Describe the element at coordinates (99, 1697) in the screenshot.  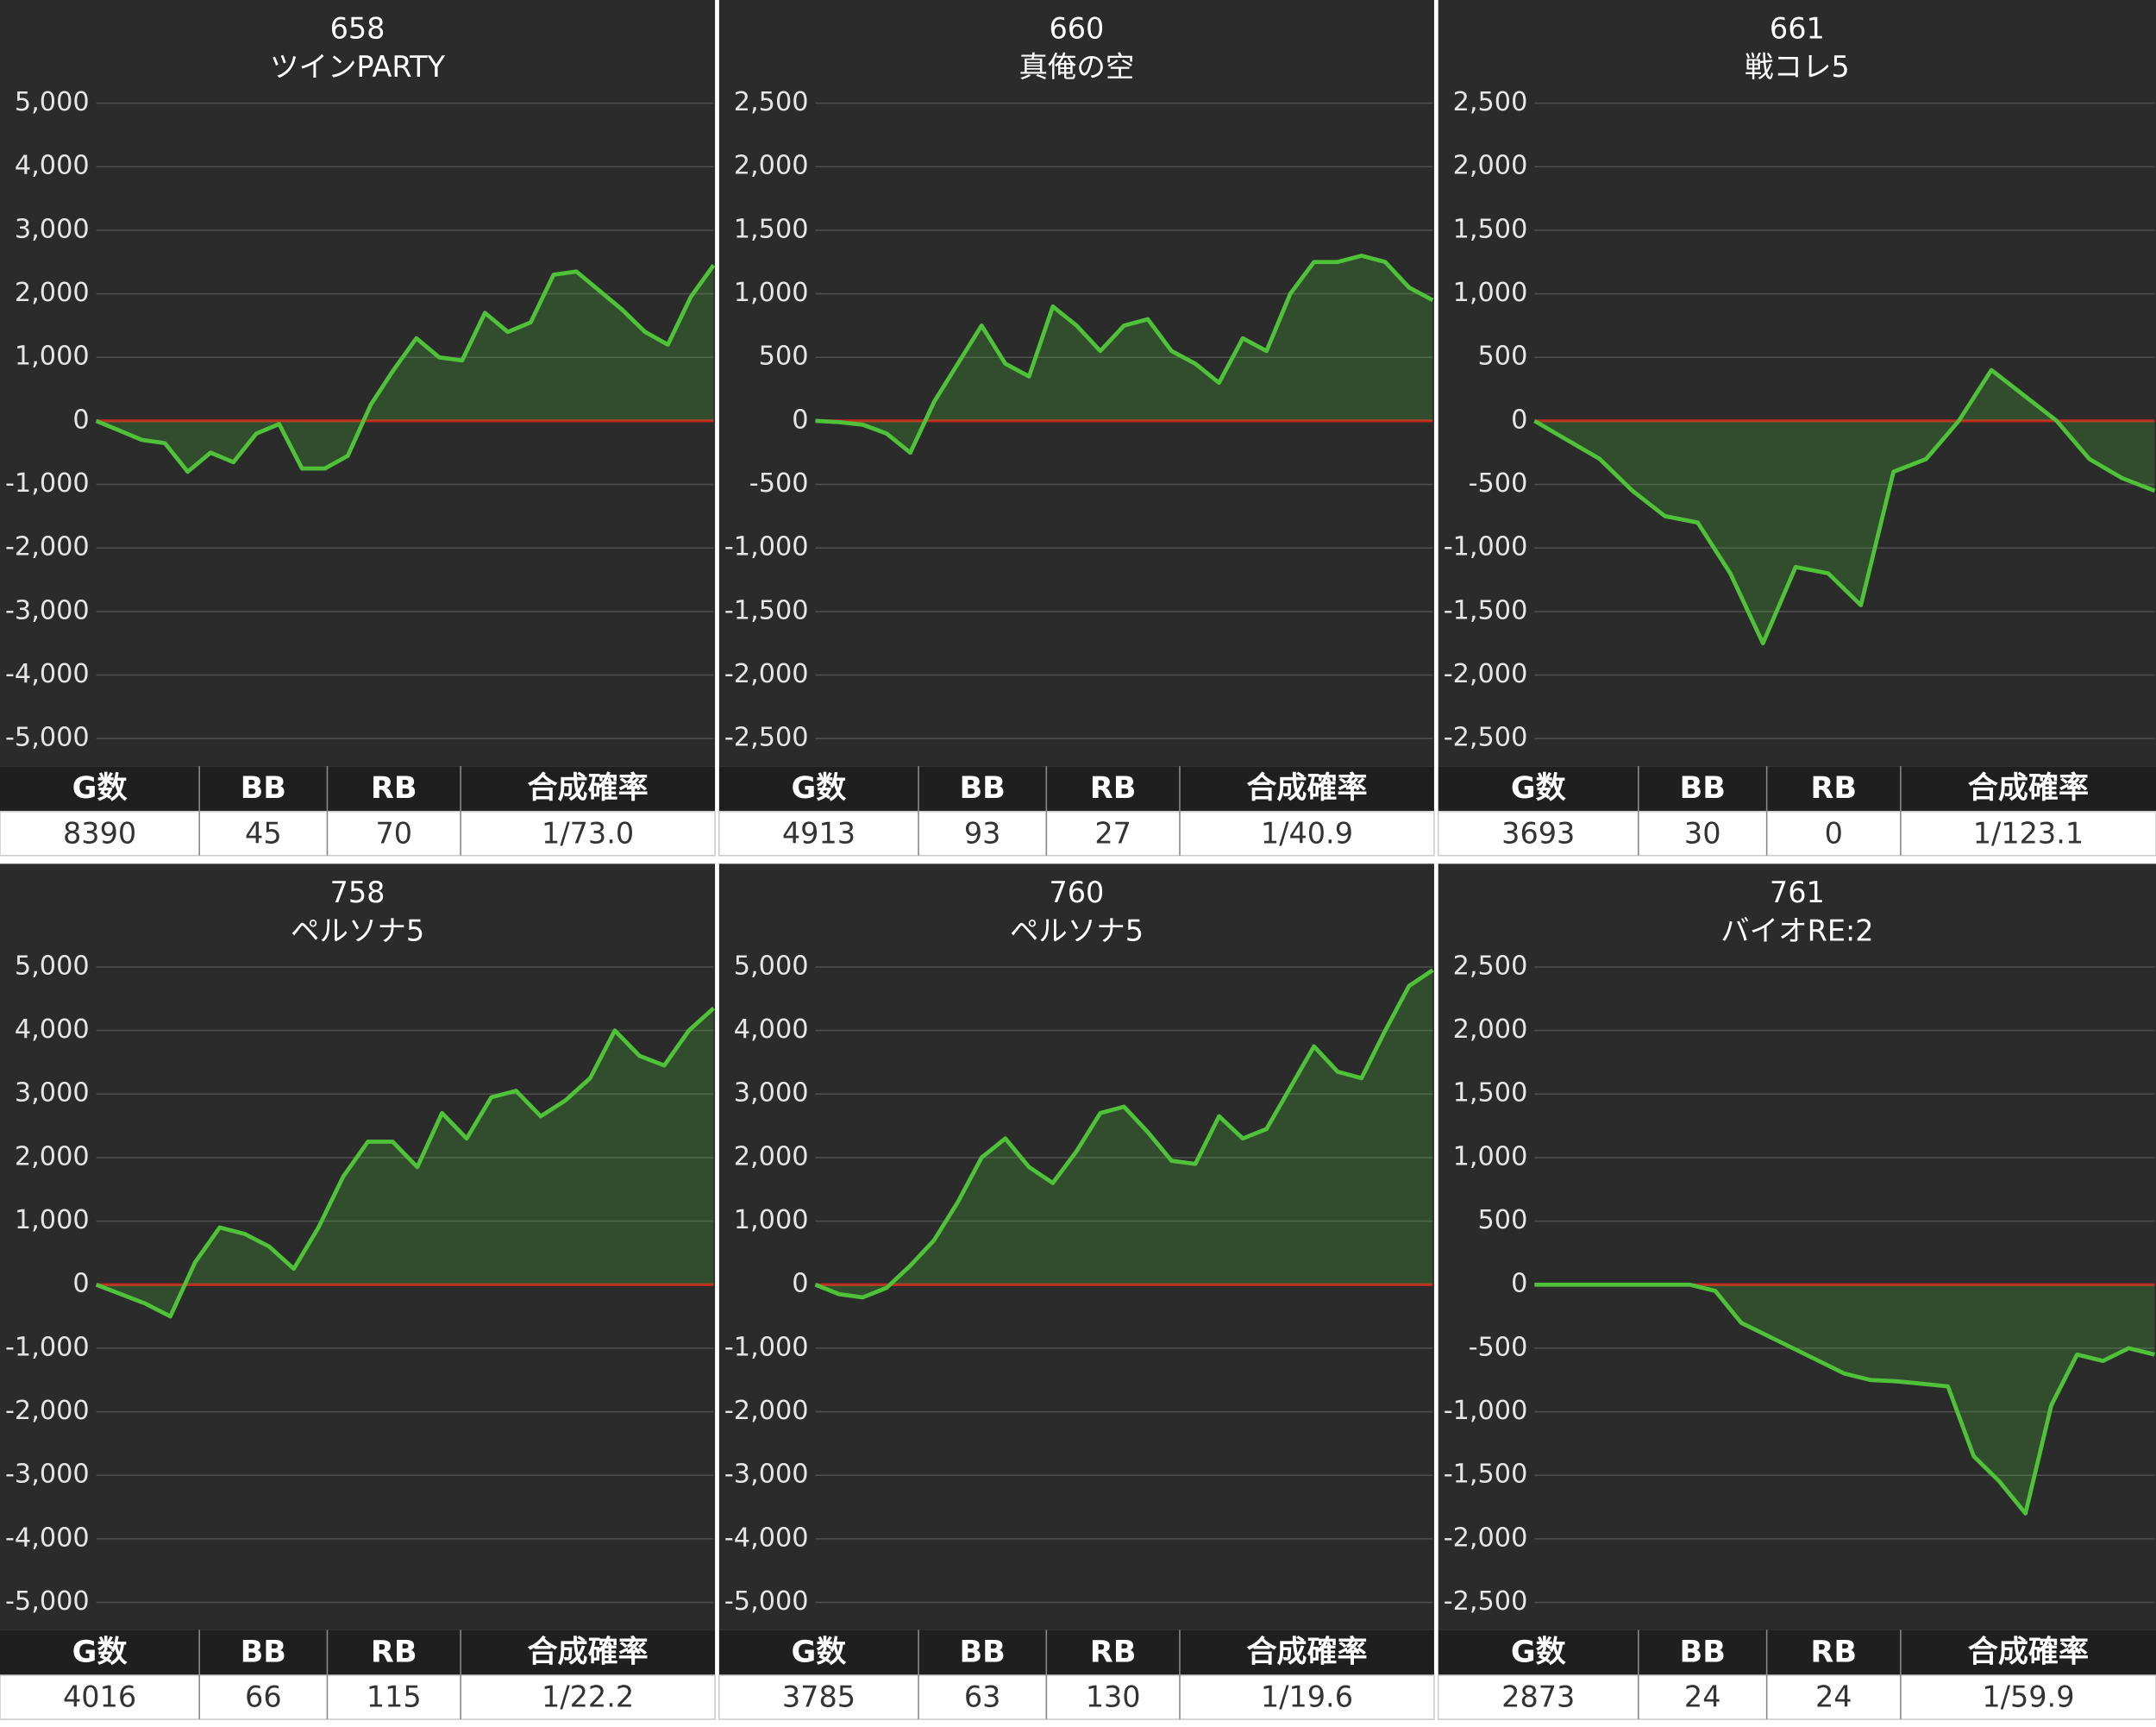
I see `table-cell: 4016` at that location.